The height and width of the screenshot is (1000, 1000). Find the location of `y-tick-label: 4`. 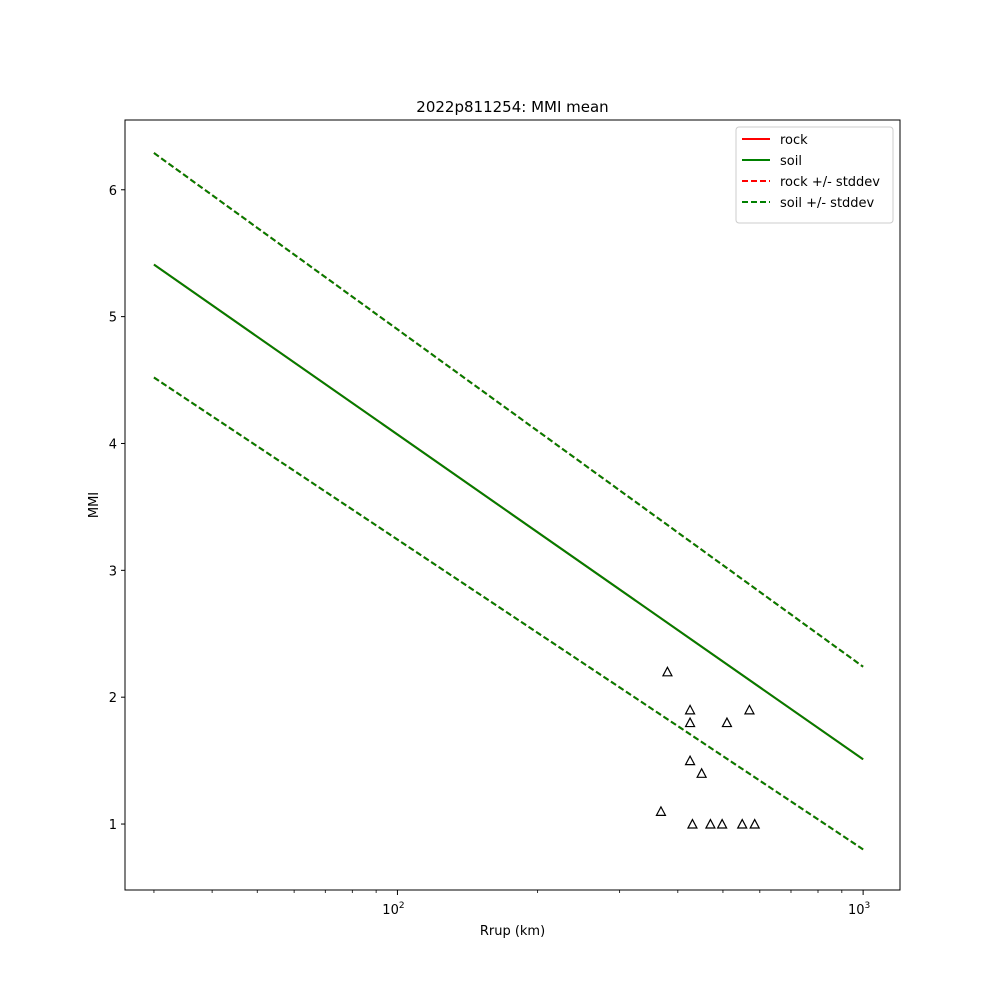

y-tick-label: 4 is located at coordinates (113, 444).